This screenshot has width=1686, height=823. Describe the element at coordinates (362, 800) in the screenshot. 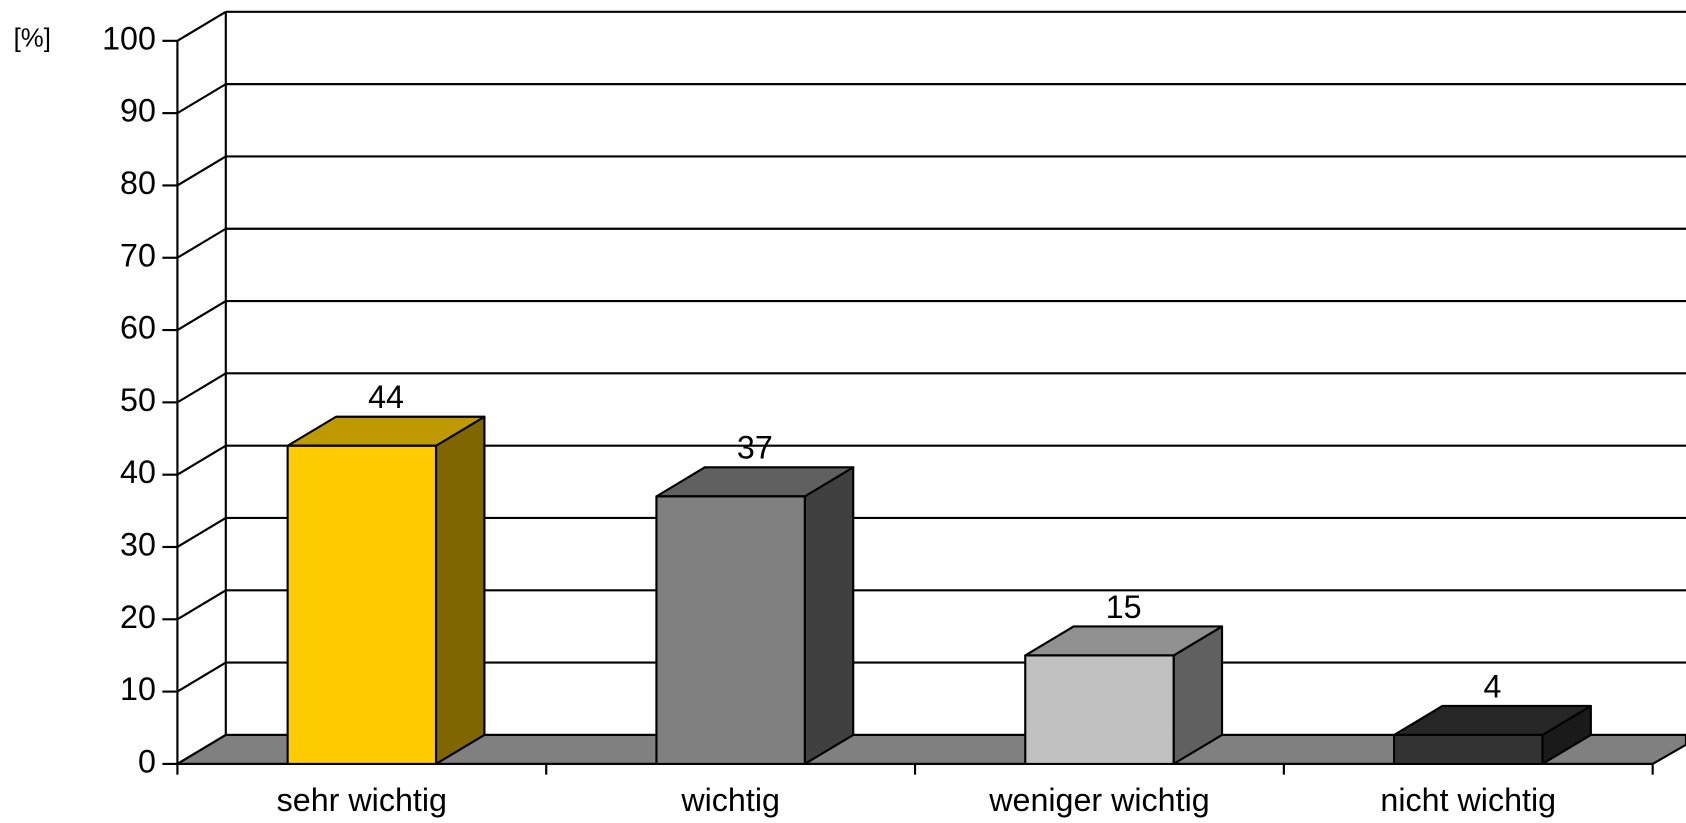

I see `x-tick-label: sehr wichtig` at that location.